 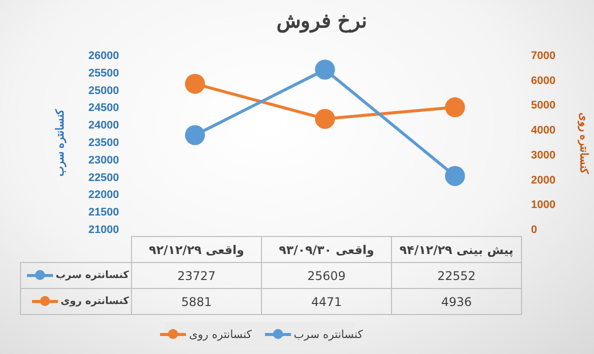 I want to click on y2-tick-label: 1000, so click(x=543, y=205).